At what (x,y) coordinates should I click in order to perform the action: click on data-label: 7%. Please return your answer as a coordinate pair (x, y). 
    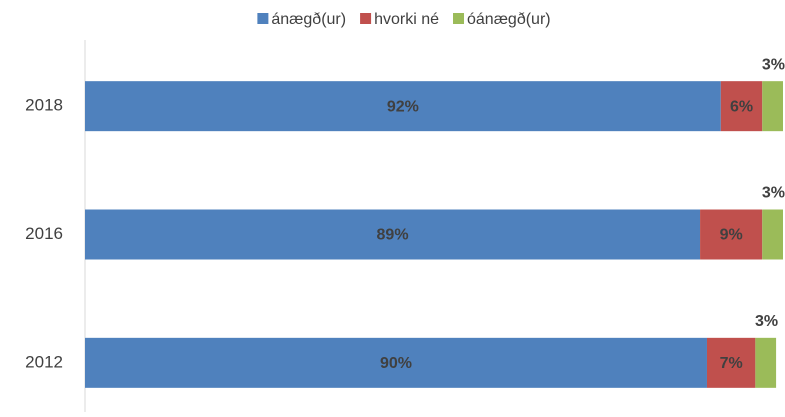
    Looking at the image, I should click on (731, 363).